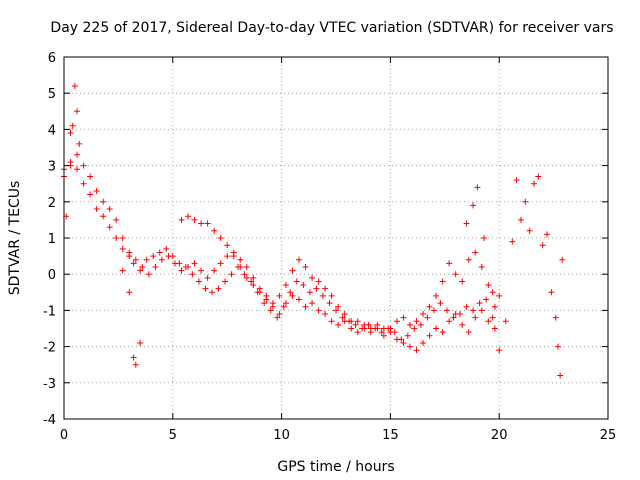  Describe the element at coordinates (49, 384) in the screenshot. I see `y-tick-label: -3` at that location.